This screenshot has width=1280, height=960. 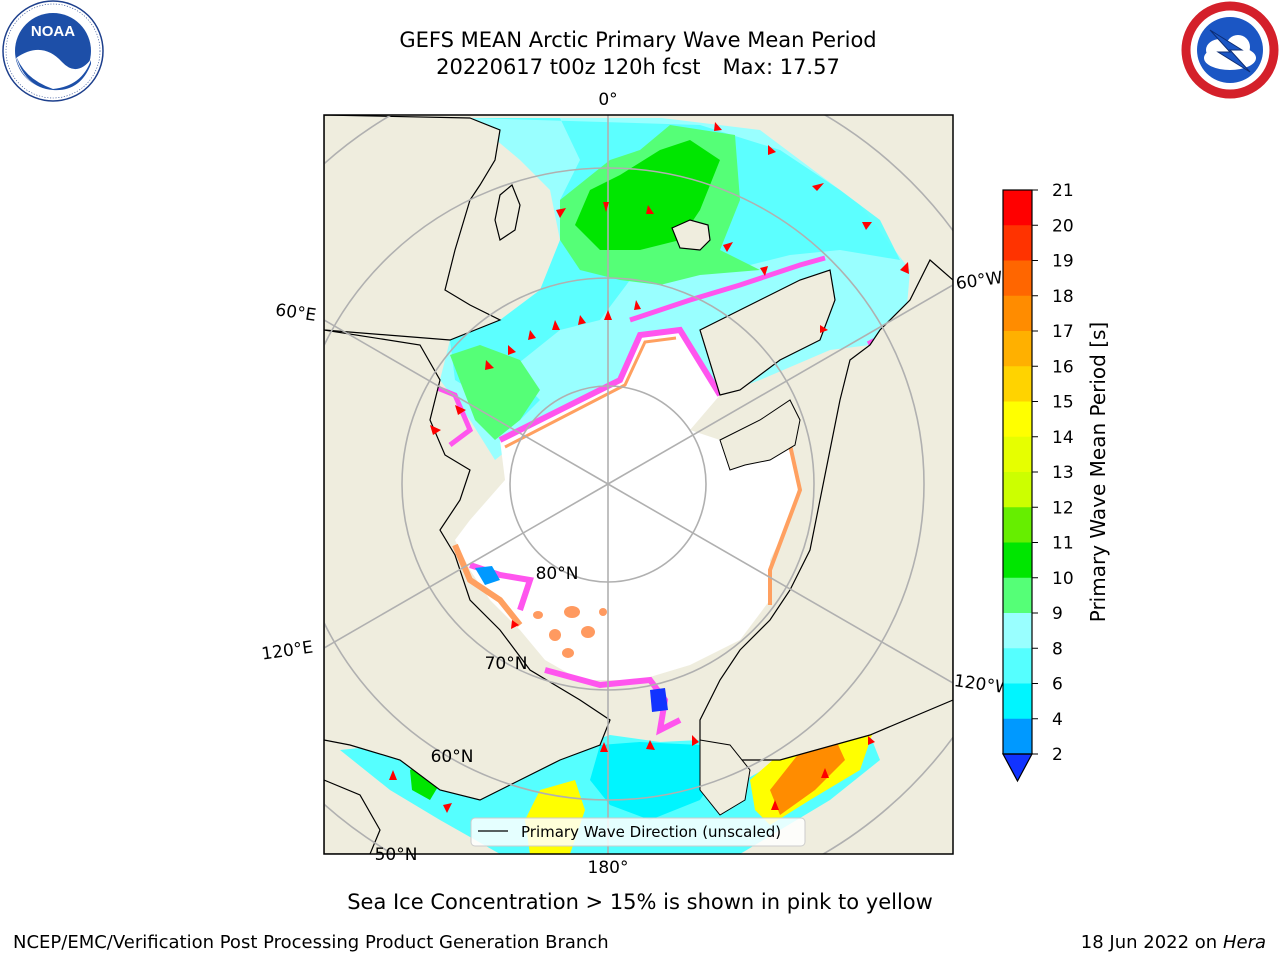 I want to click on colorbar-tick-label: 13, so click(x=1063, y=473).